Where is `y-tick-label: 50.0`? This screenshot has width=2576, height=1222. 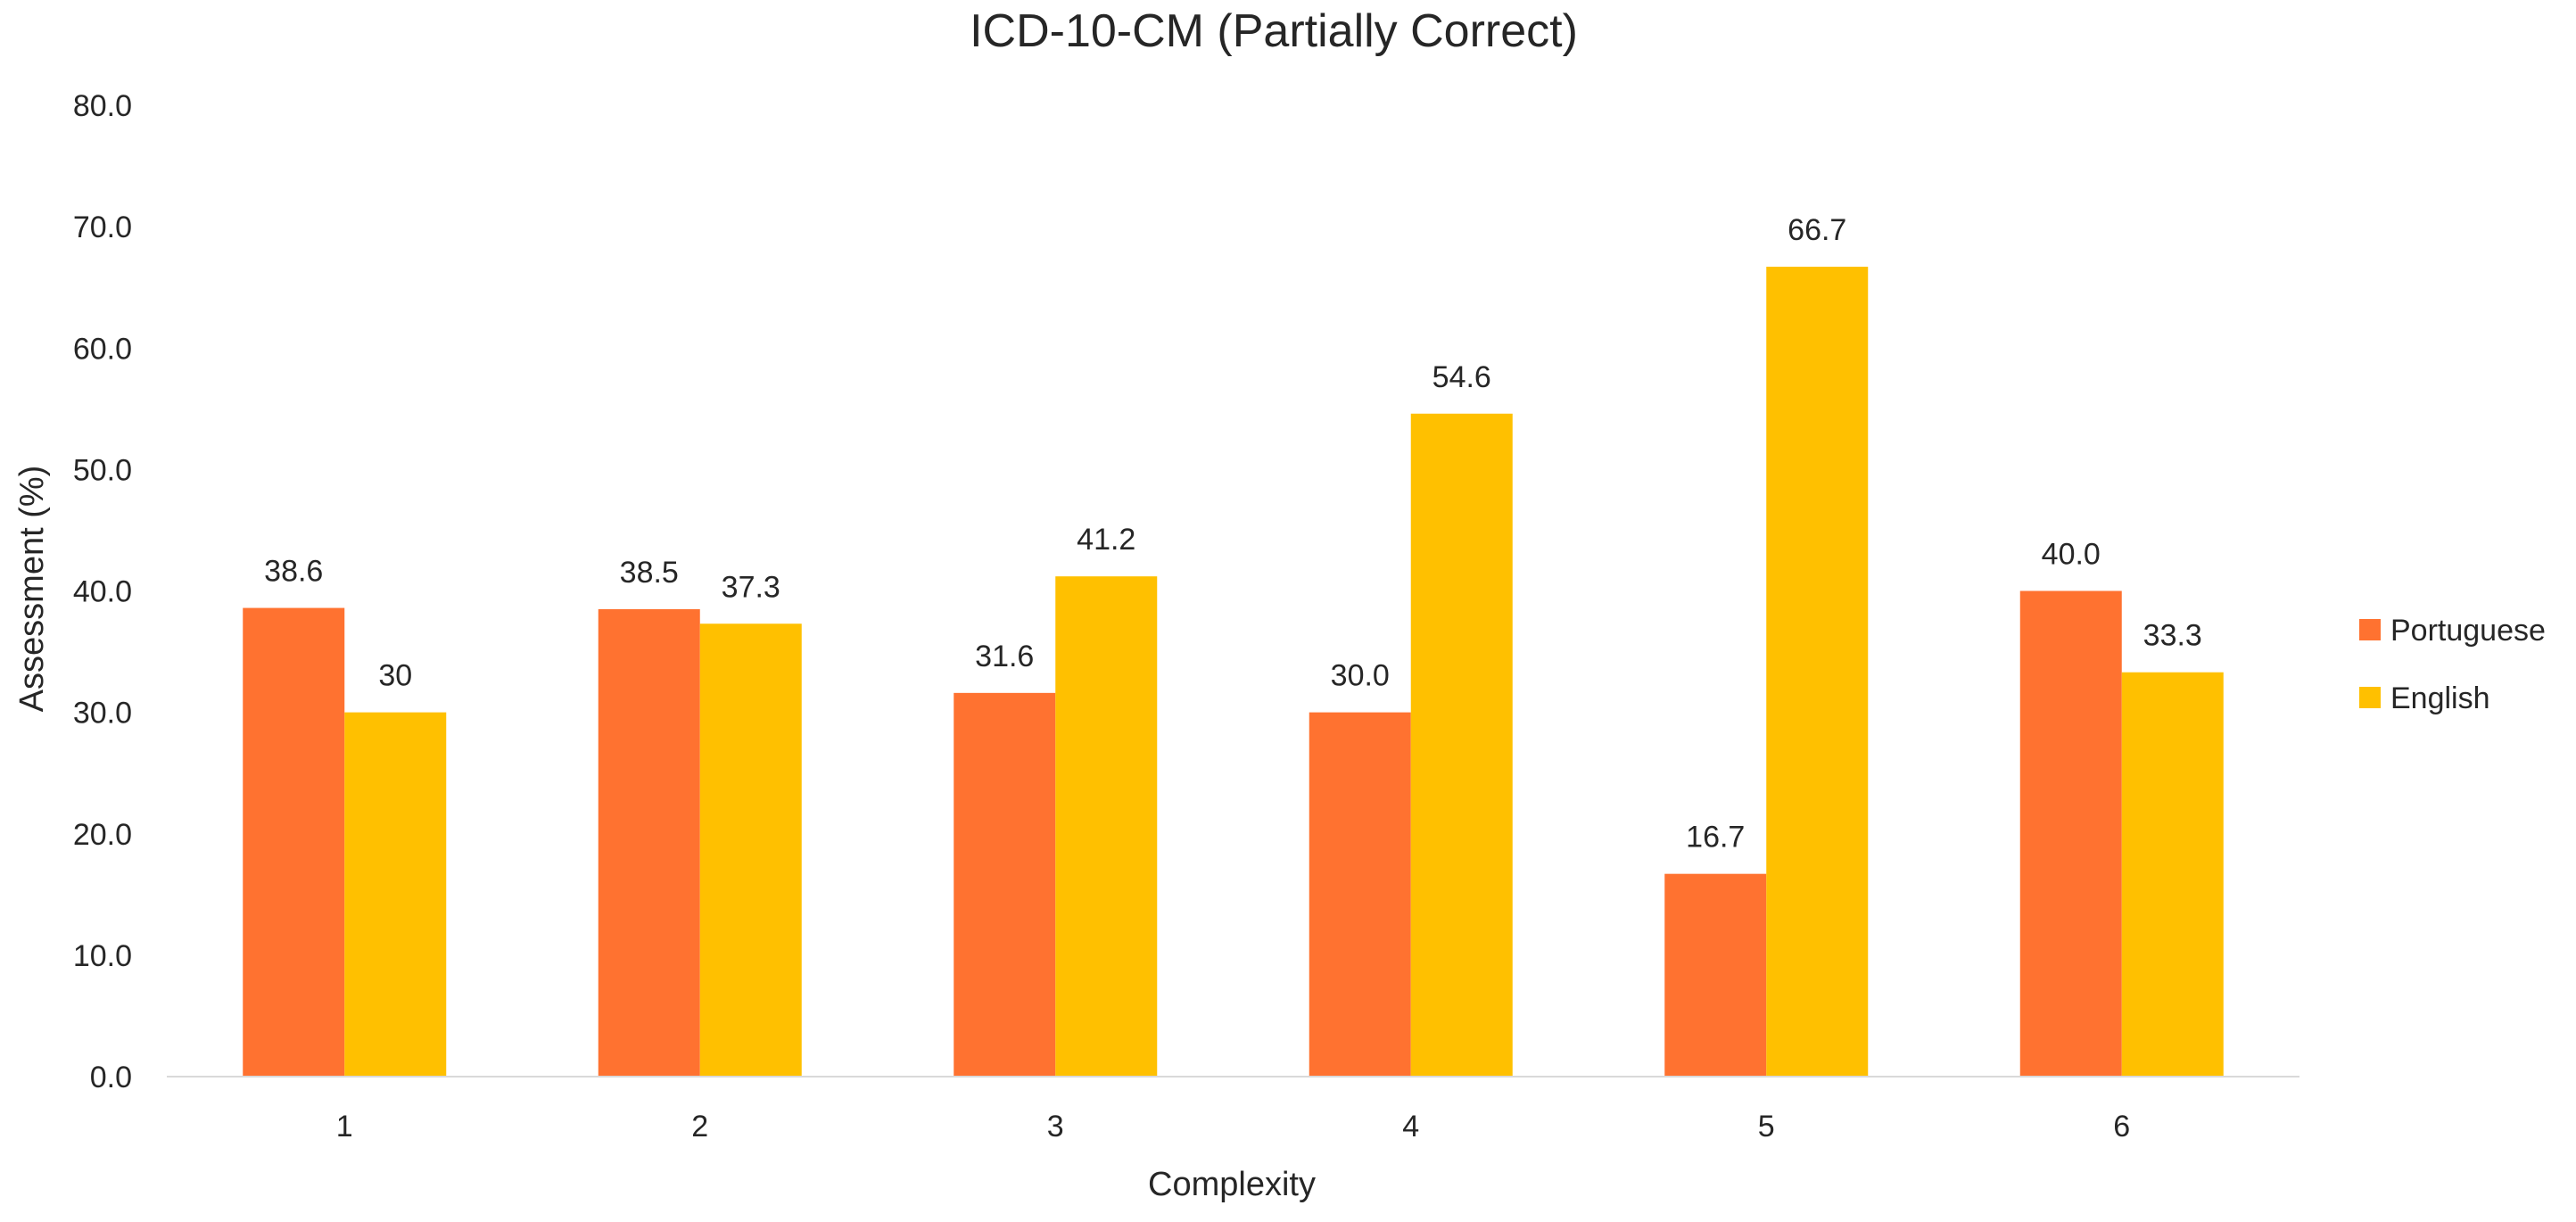
y-tick-label: 50.0 is located at coordinates (103, 470).